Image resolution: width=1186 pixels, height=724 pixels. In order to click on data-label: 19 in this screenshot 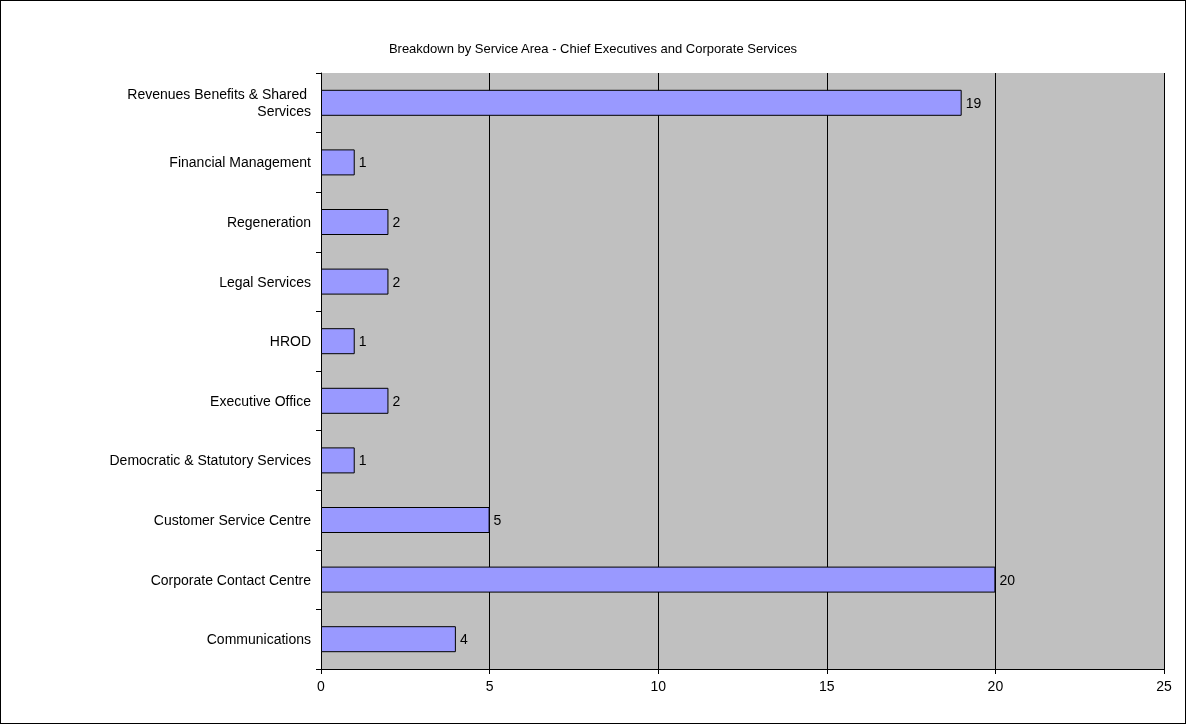, I will do `click(973, 102)`.